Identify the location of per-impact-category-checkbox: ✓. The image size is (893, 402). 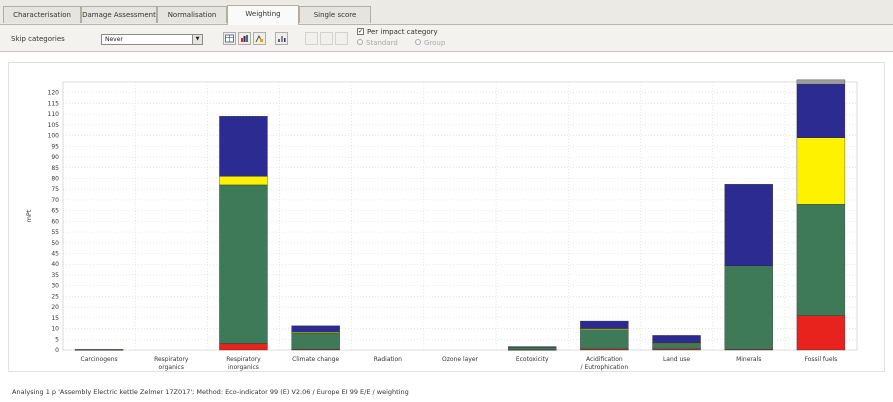
(360, 31).